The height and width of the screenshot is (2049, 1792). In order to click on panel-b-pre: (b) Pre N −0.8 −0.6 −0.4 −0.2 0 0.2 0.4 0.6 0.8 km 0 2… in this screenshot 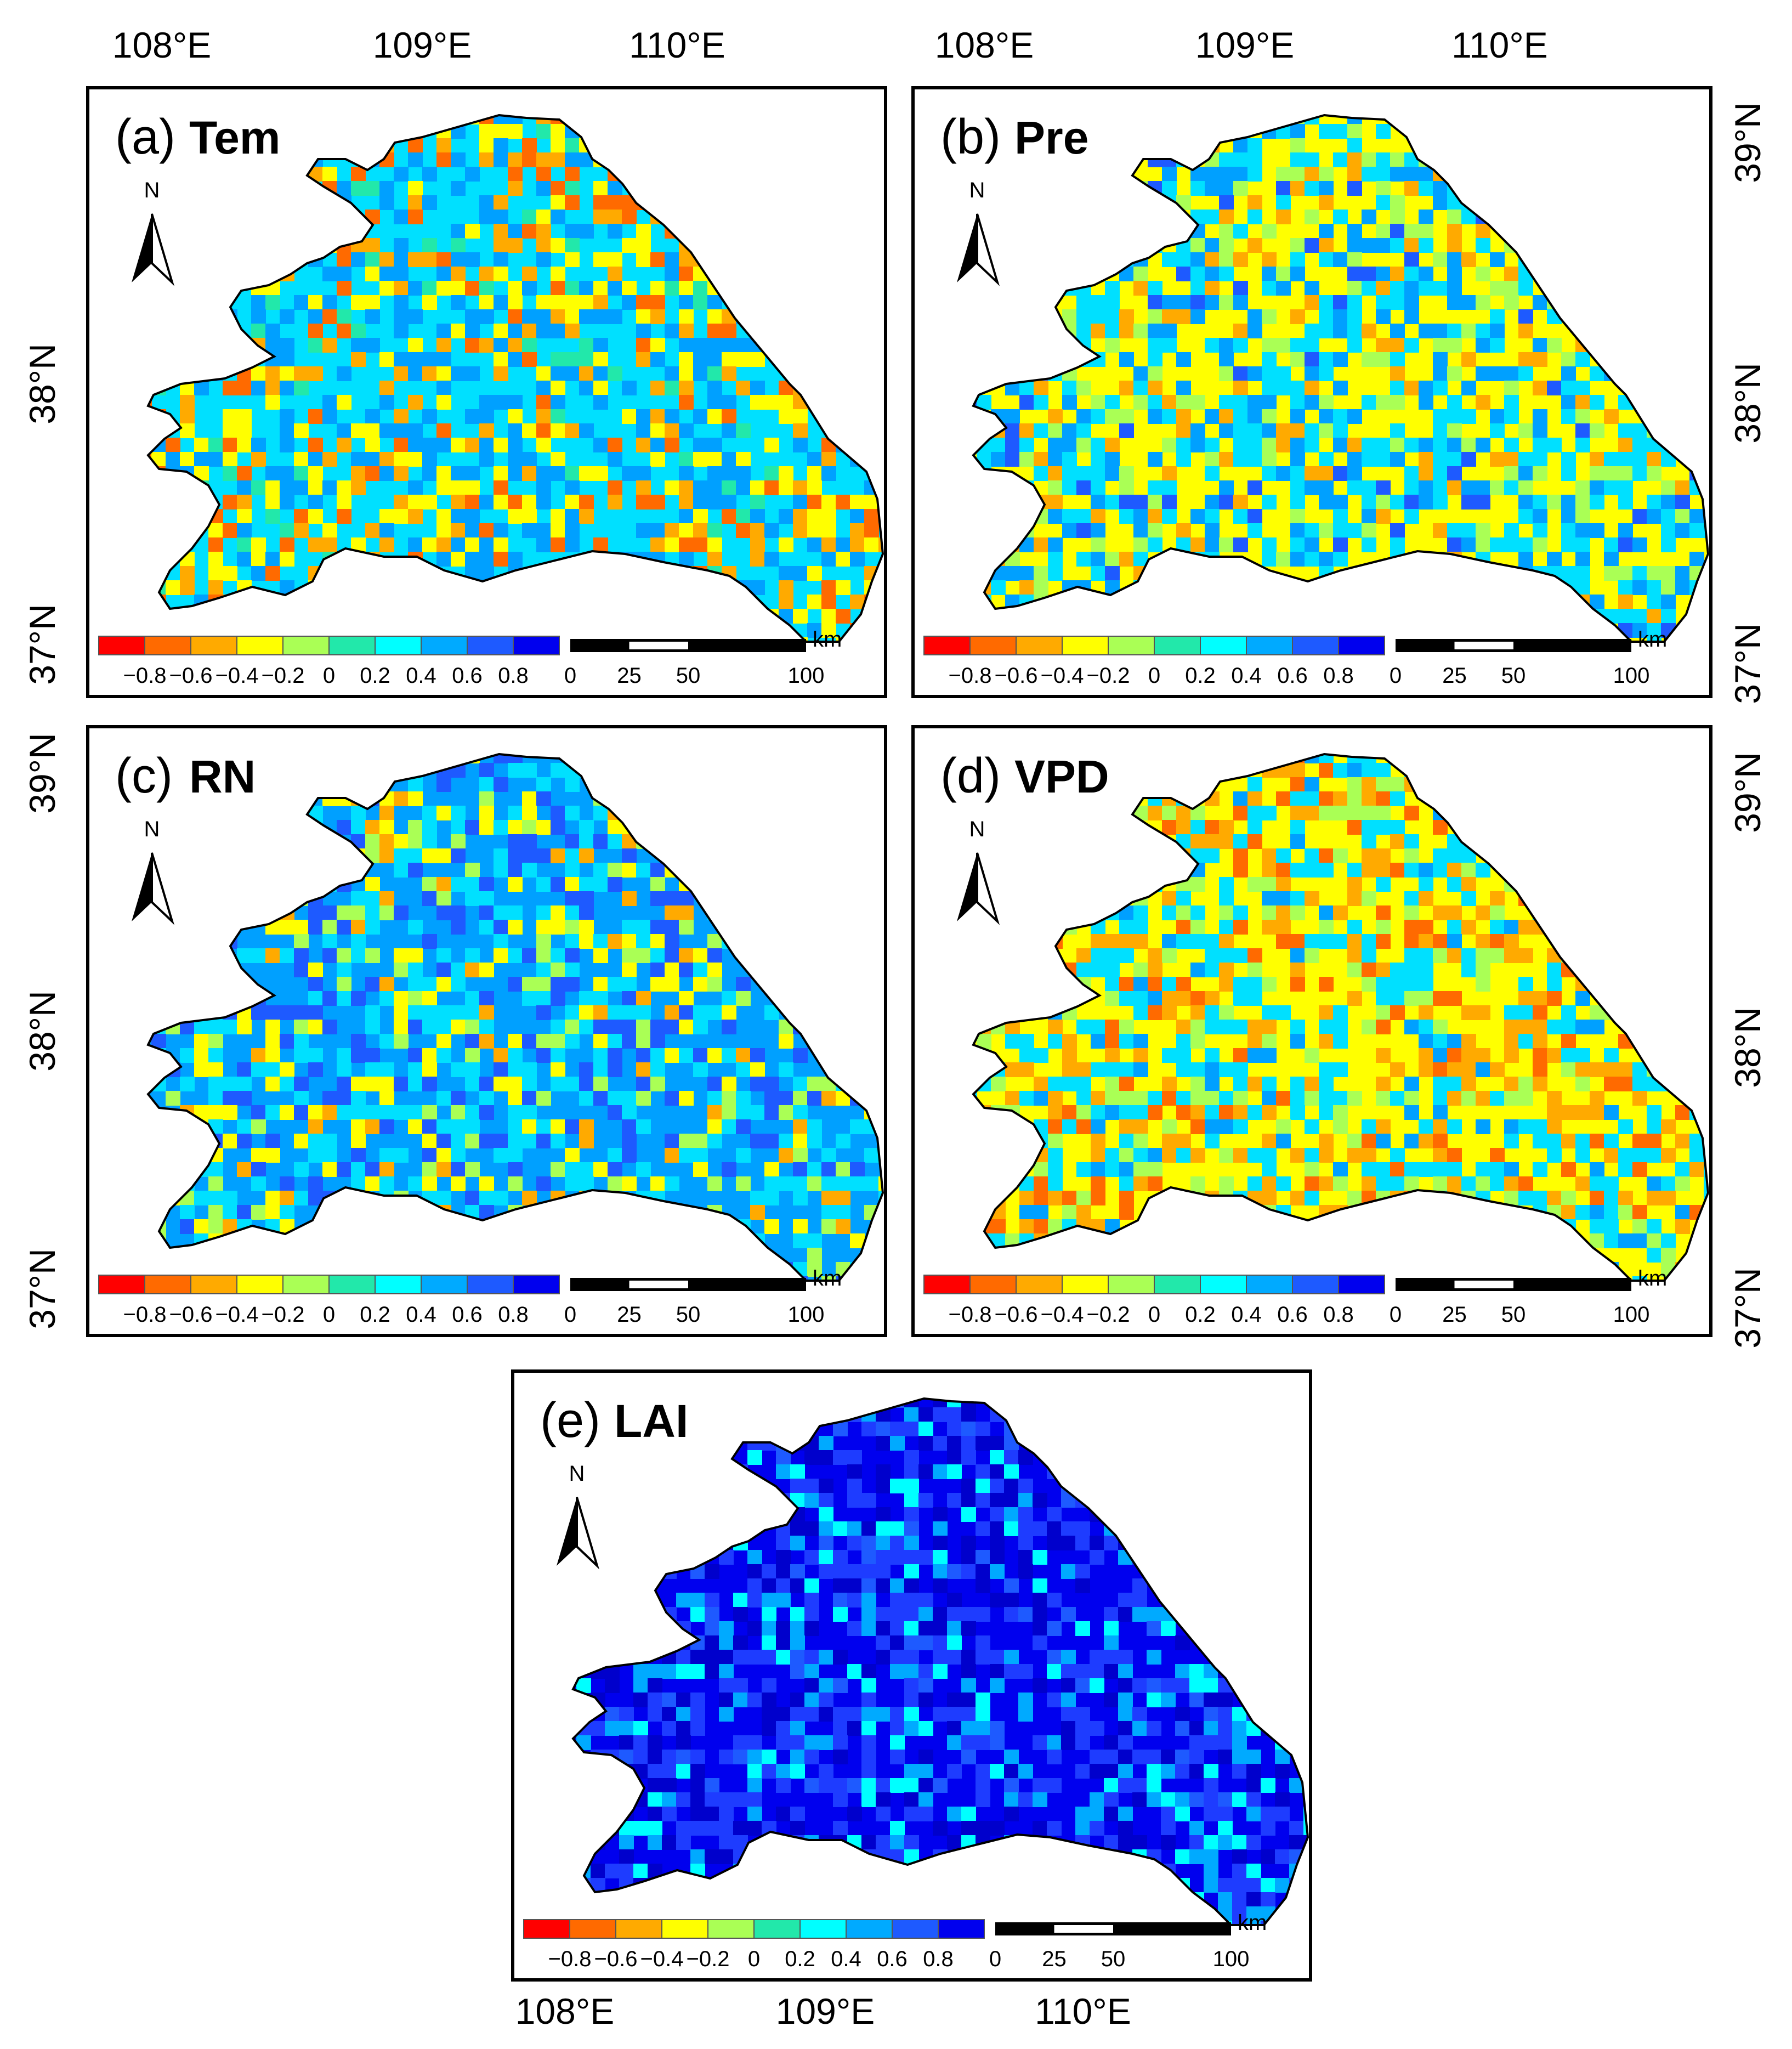, I will do `click(1311, 392)`.